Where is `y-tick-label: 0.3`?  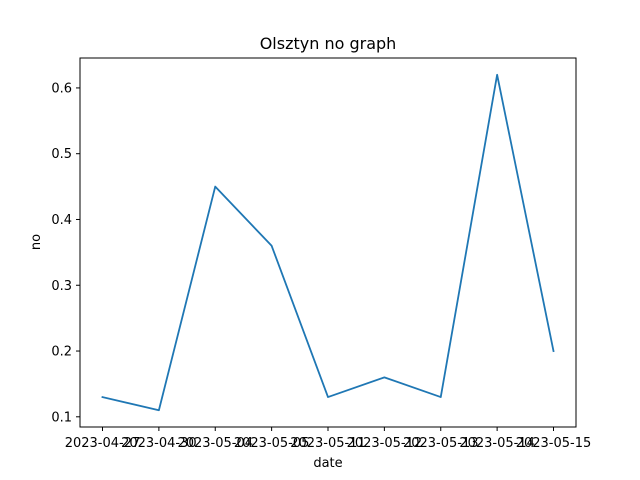
y-tick-label: 0.3 is located at coordinates (61, 286).